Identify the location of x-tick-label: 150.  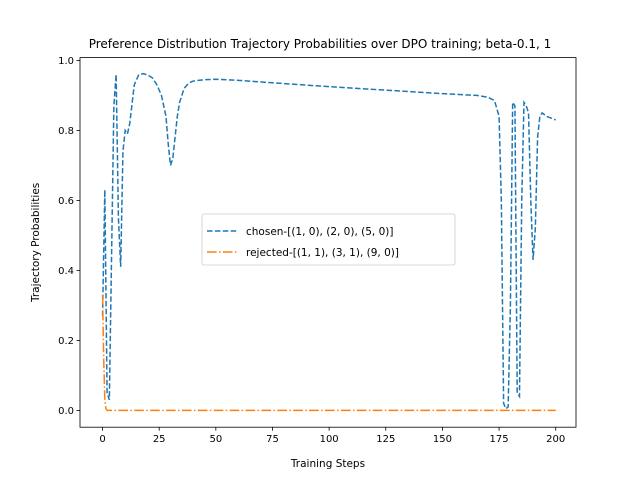
(442, 439).